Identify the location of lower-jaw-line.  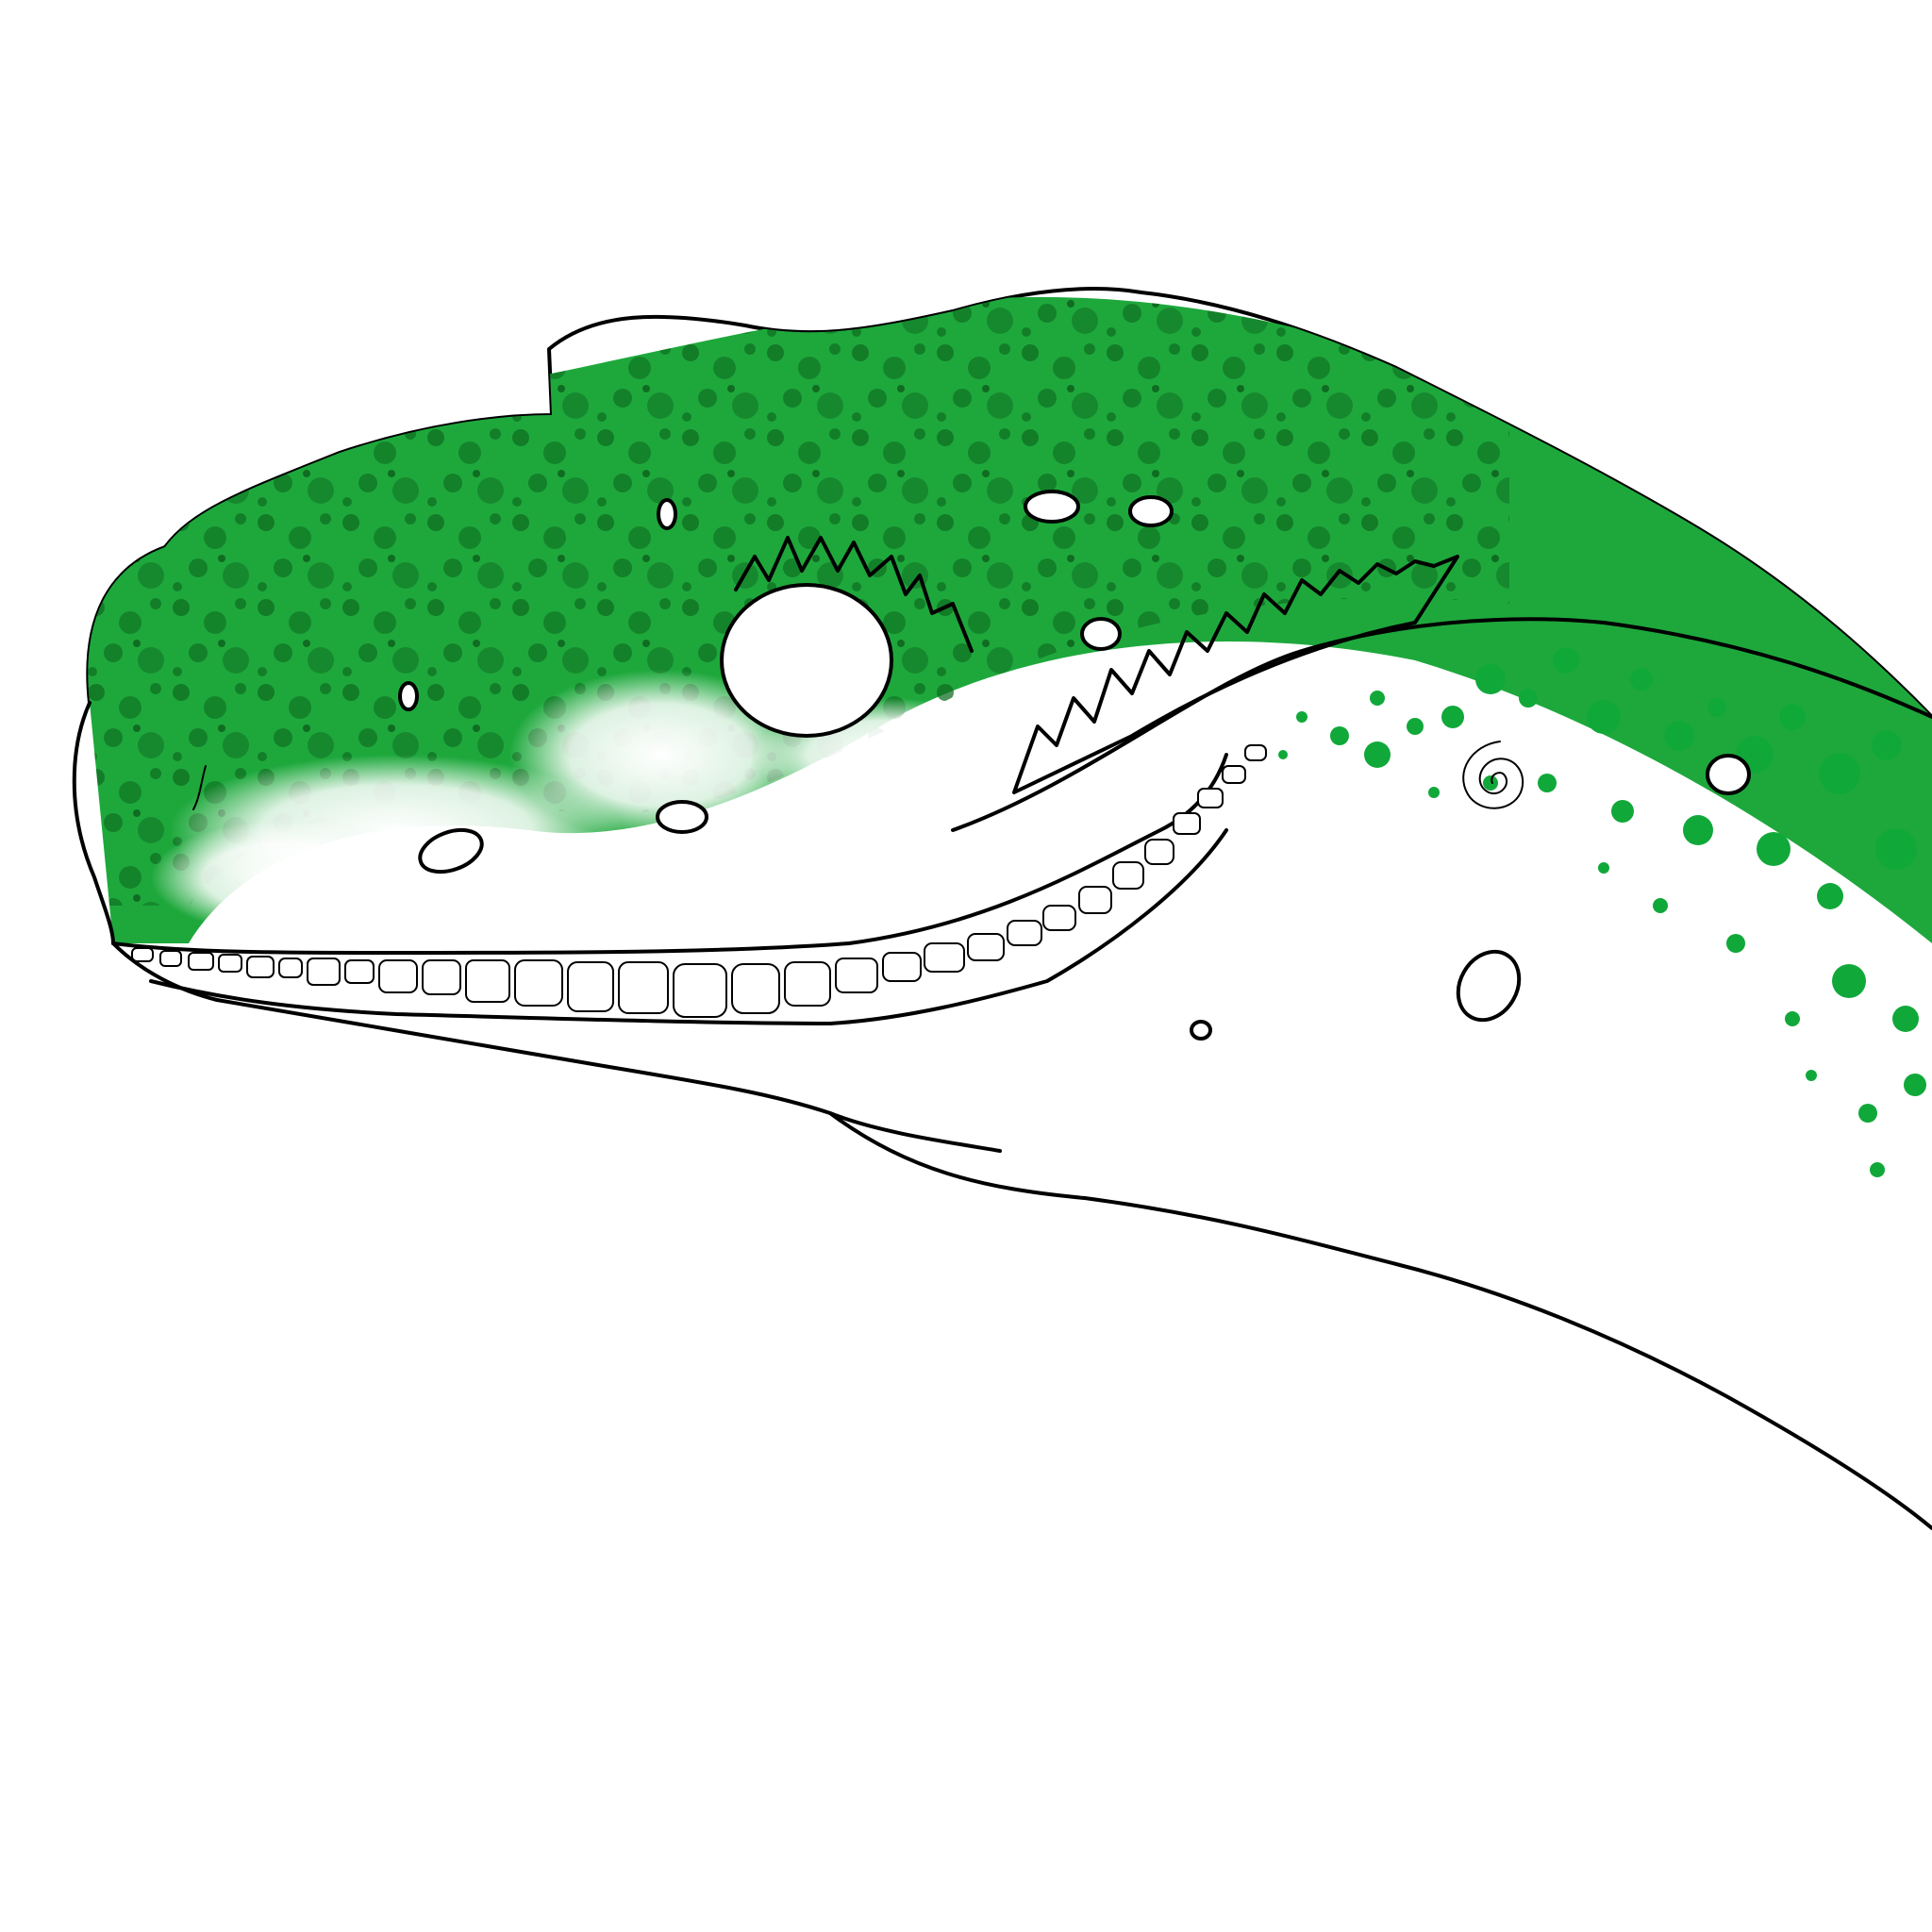
(670, 854).